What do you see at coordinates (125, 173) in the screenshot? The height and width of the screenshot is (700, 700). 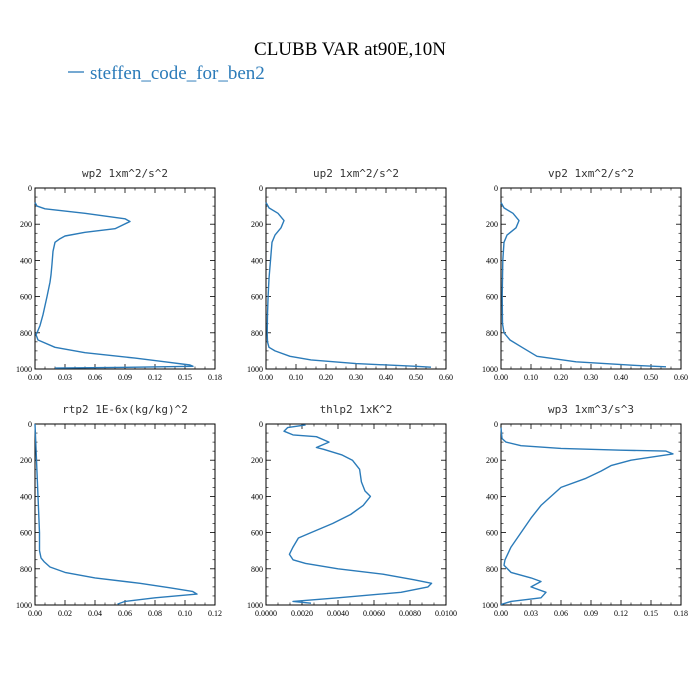 I see `panel-title: wp2 1xm^2/s^2` at bounding box center [125, 173].